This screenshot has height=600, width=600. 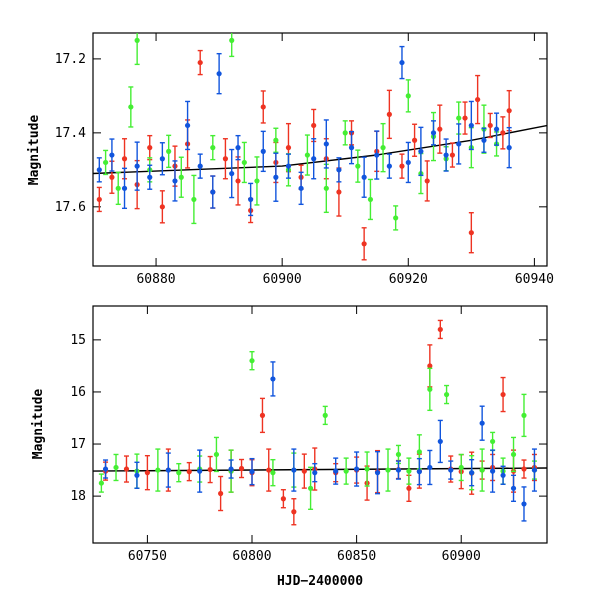 What do you see at coordinates (78, 496) in the screenshot?
I see `bottom-y-tick-label: 18` at bounding box center [78, 496].